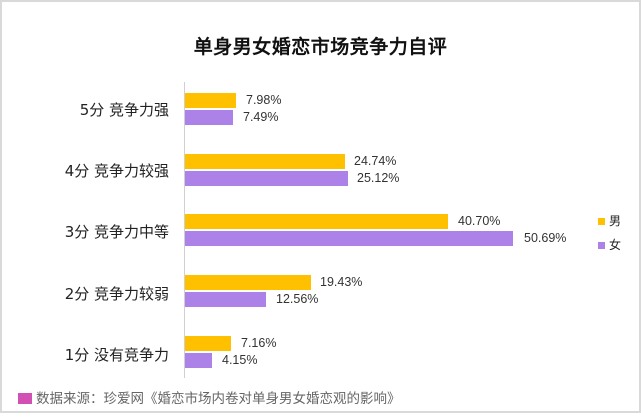 This screenshot has width=641, height=419. Describe the element at coordinates (184, 230) in the screenshot. I see `category-axis-line` at that location.